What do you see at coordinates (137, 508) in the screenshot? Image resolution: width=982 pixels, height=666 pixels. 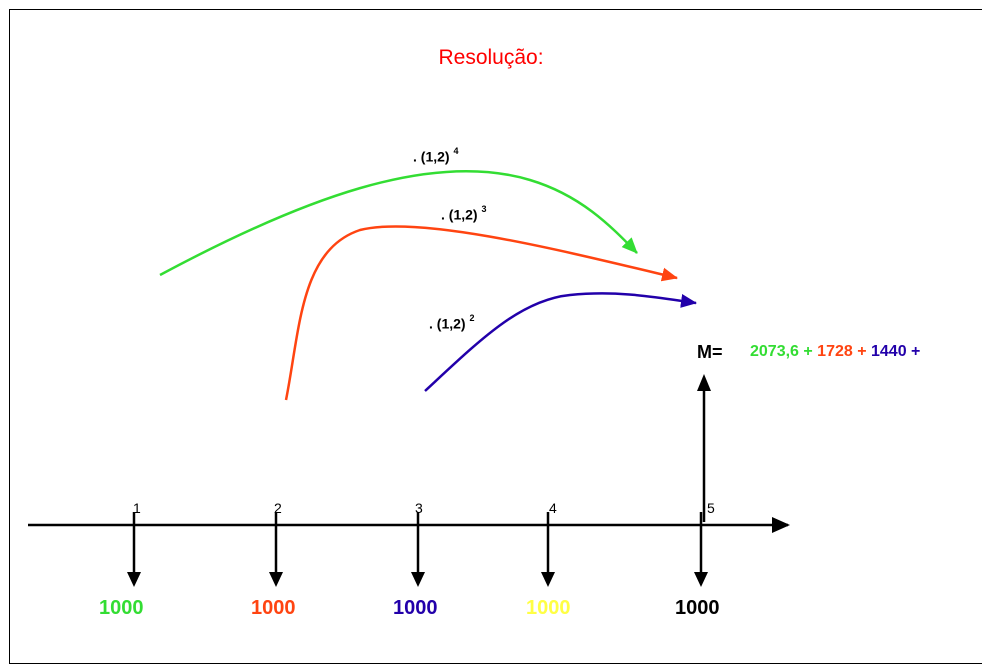 I see `tick-label-1: 1` at bounding box center [137, 508].